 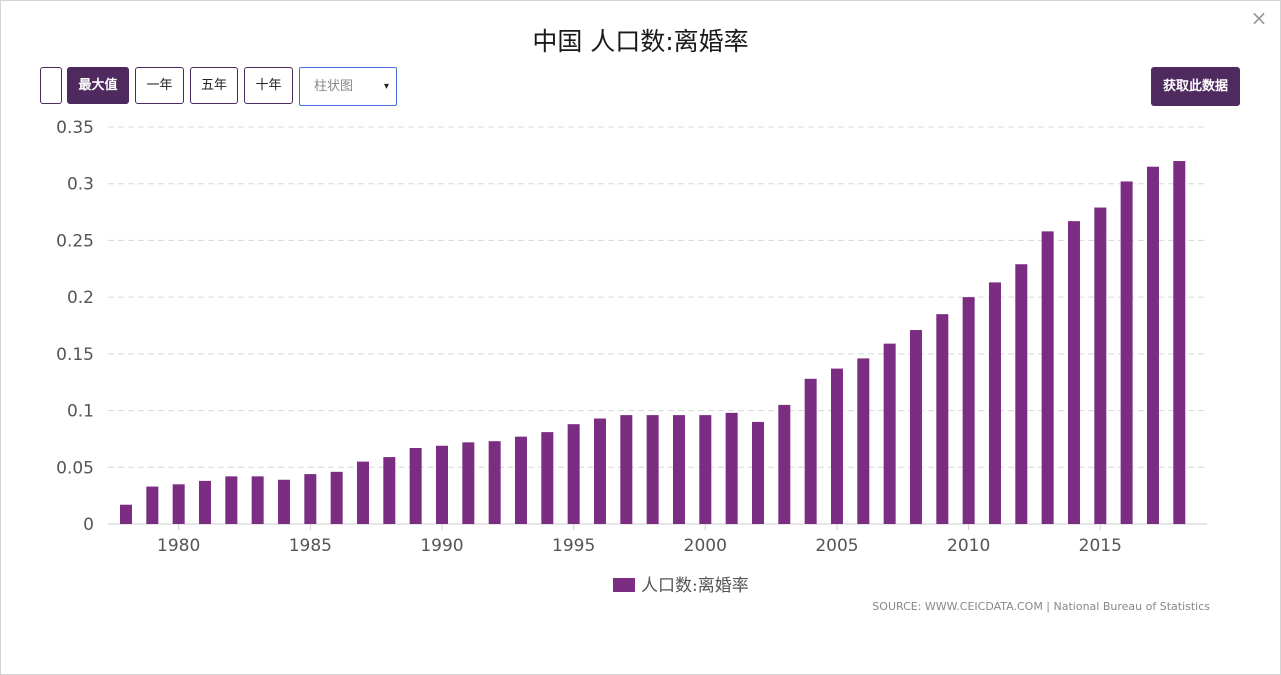 What do you see at coordinates (88, 525) in the screenshot?
I see `y-tick-label: 0` at bounding box center [88, 525].